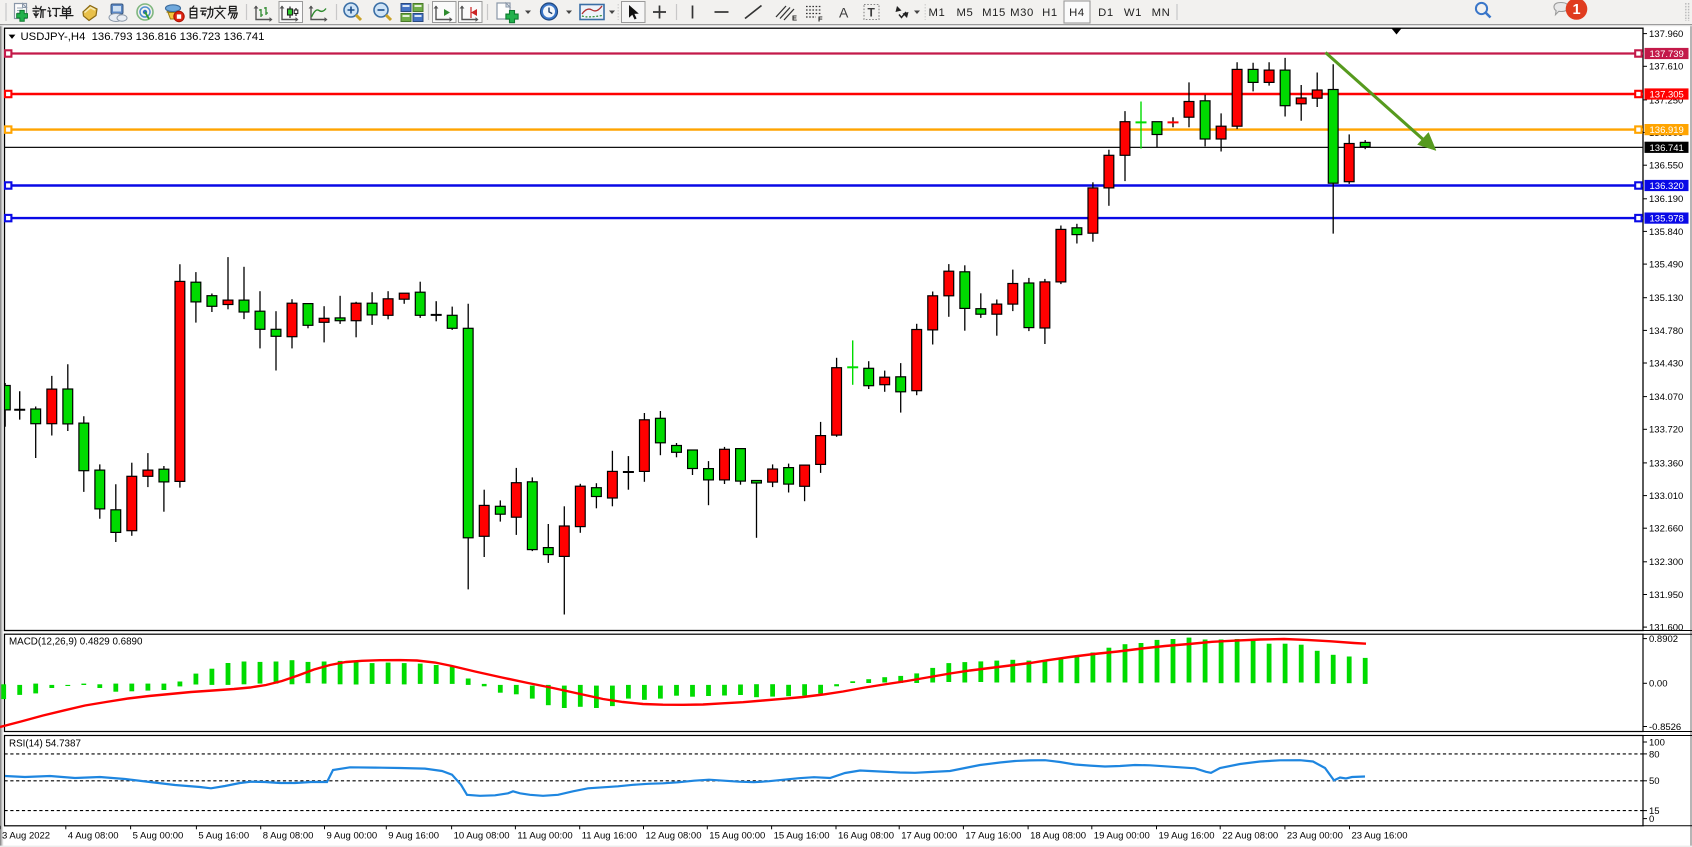 Image resolution: width=1692 pixels, height=847 pixels. I want to click on svg-text: 137.610, so click(1666, 67).